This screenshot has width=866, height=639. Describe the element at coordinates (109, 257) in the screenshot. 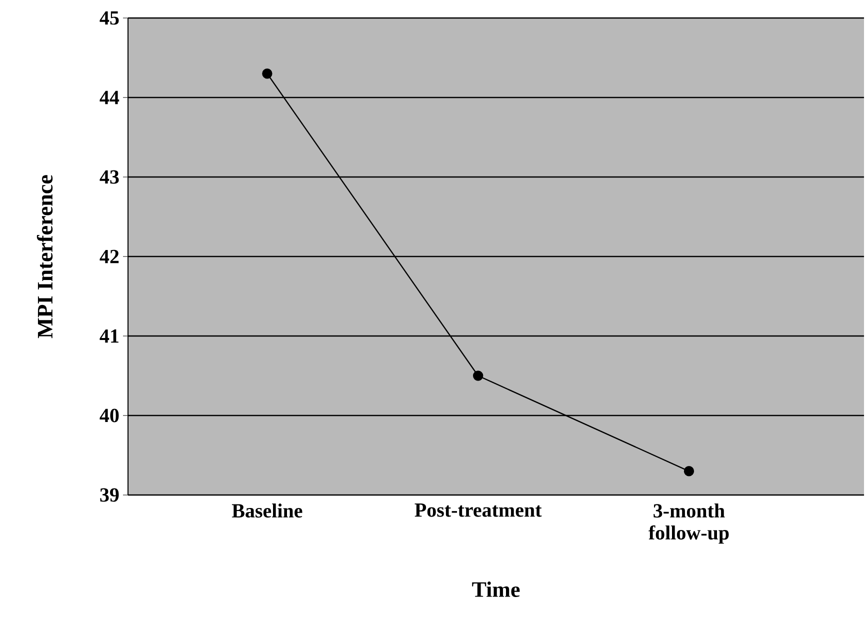

I see `y-tick-label: 42` at that location.